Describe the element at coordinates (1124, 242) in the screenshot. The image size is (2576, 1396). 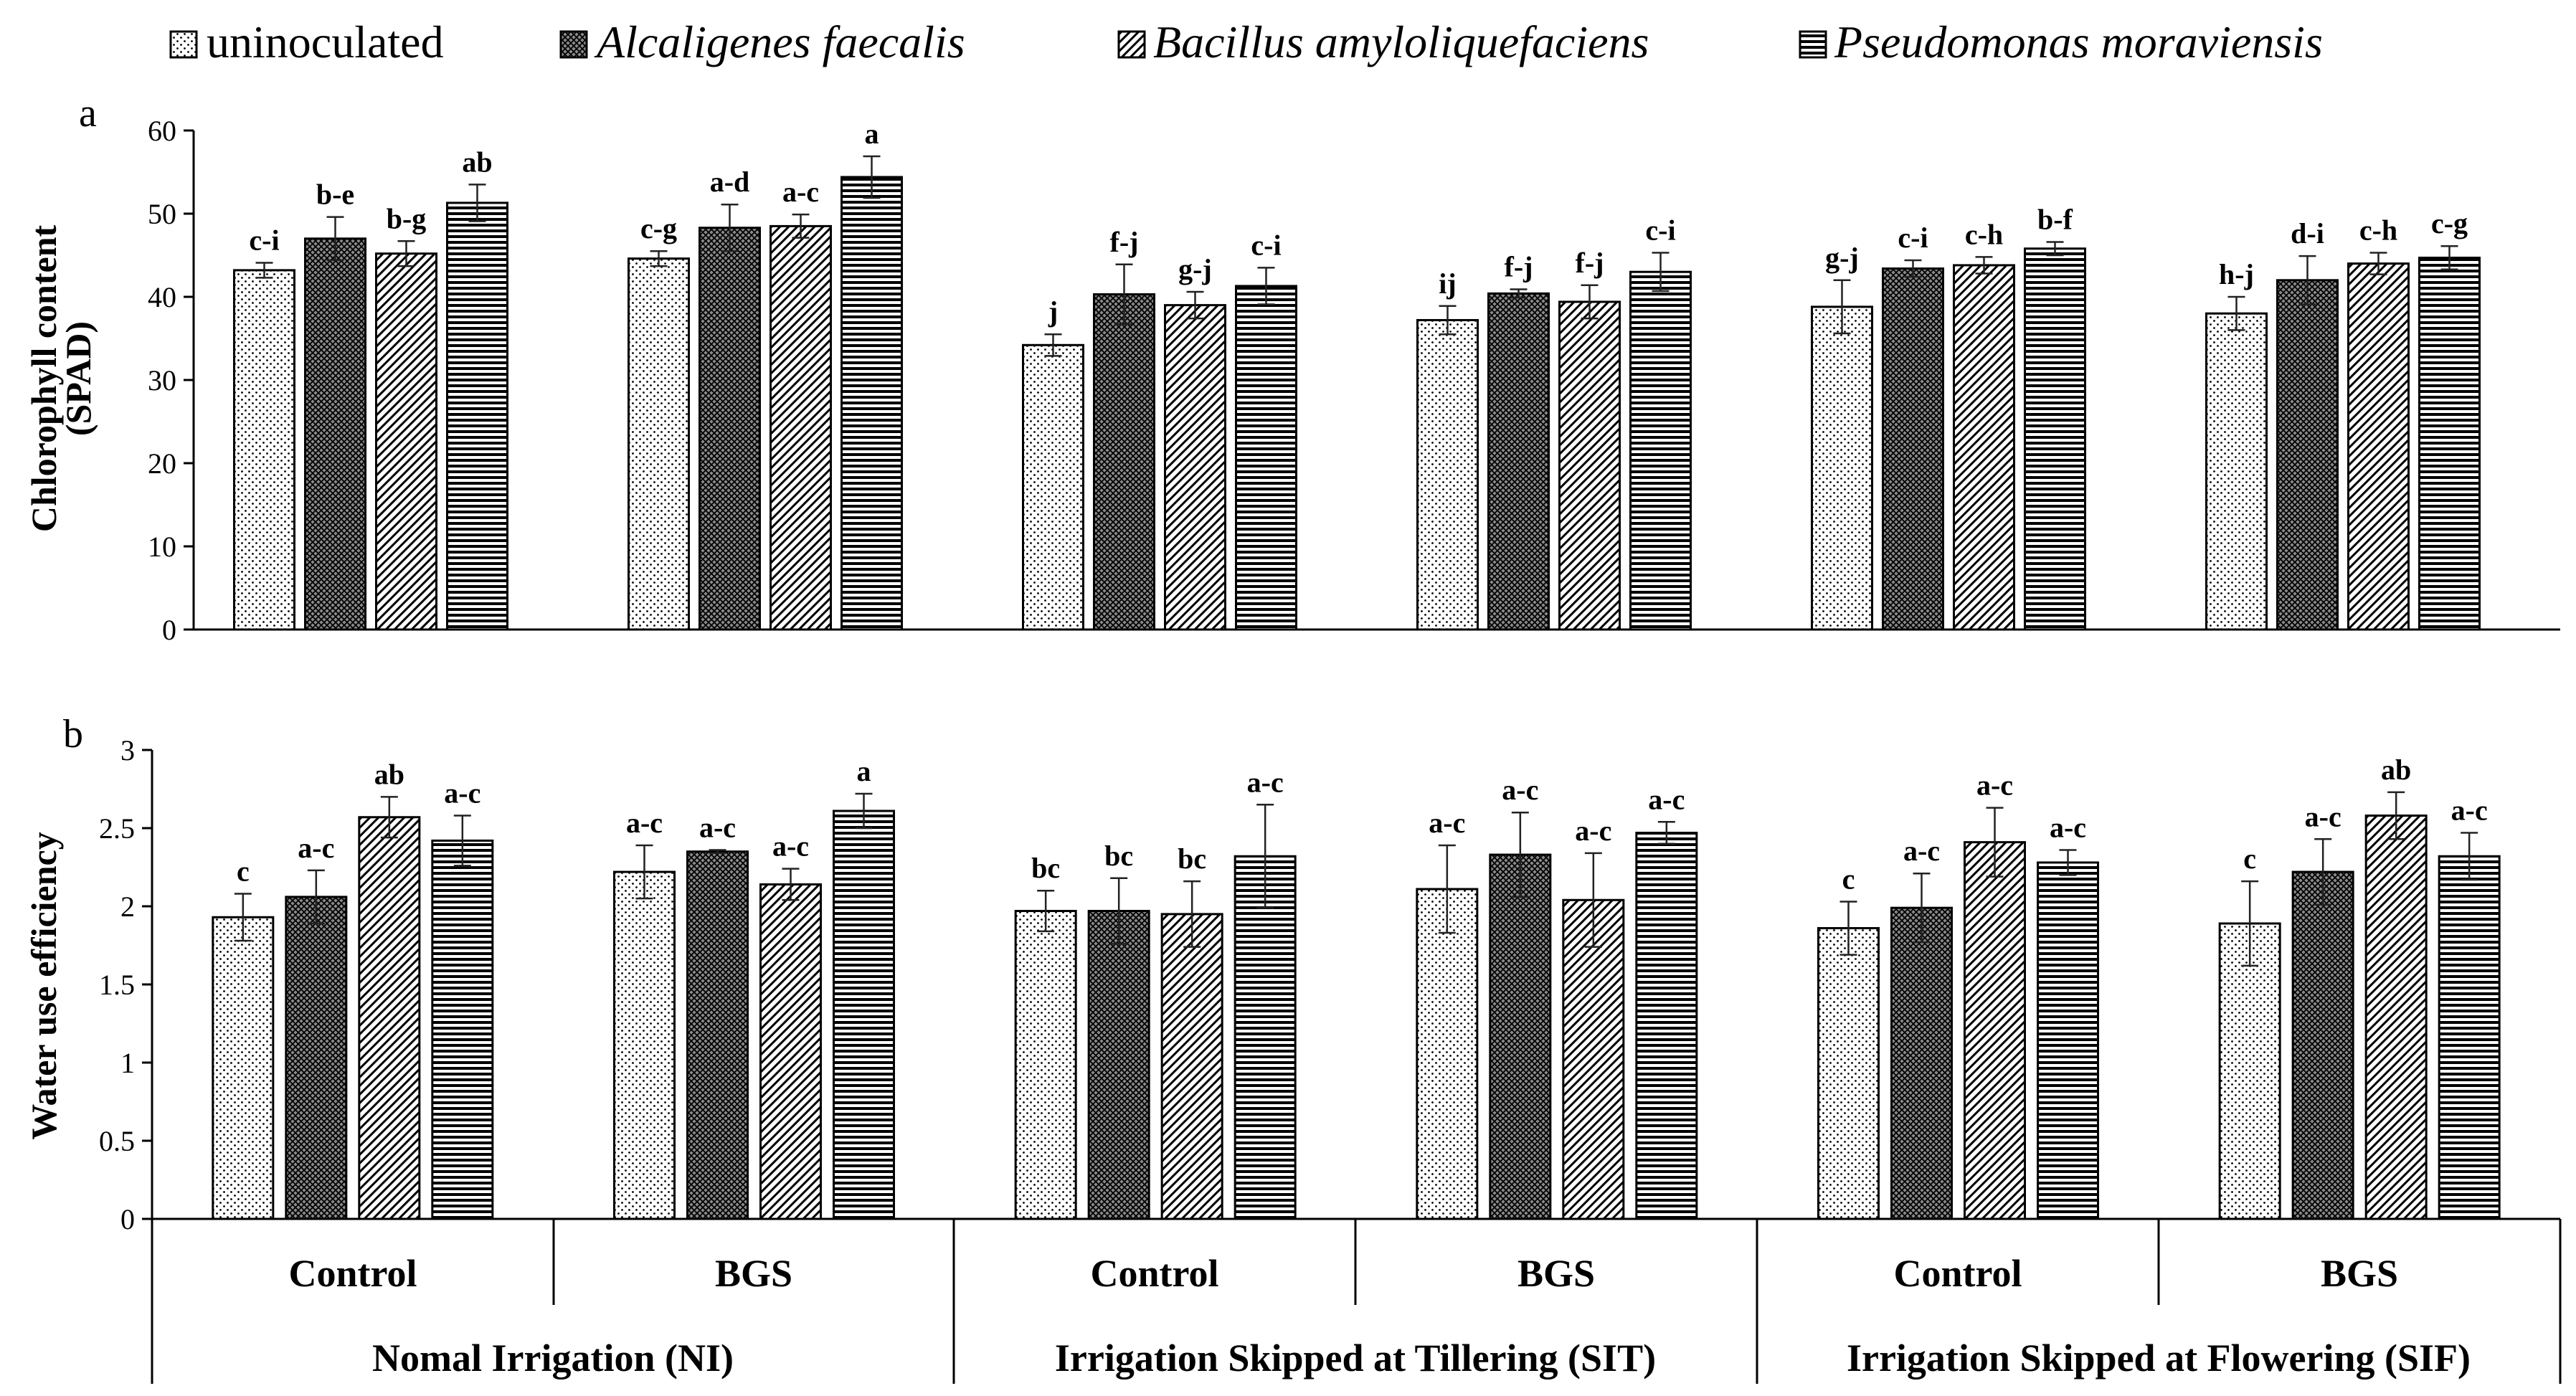
I see `significance-letter-alcaligenes-2: f-j` at that location.